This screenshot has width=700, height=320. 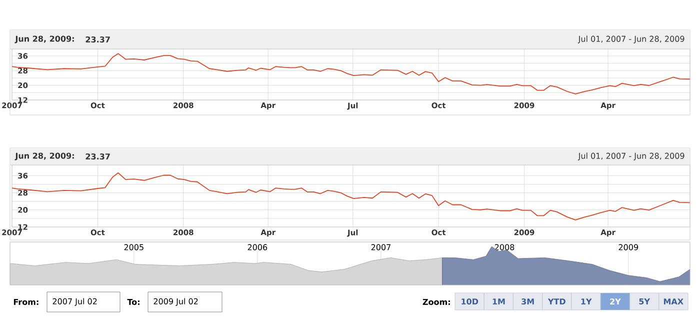 I want to click on text: From:, so click(x=26, y=302).